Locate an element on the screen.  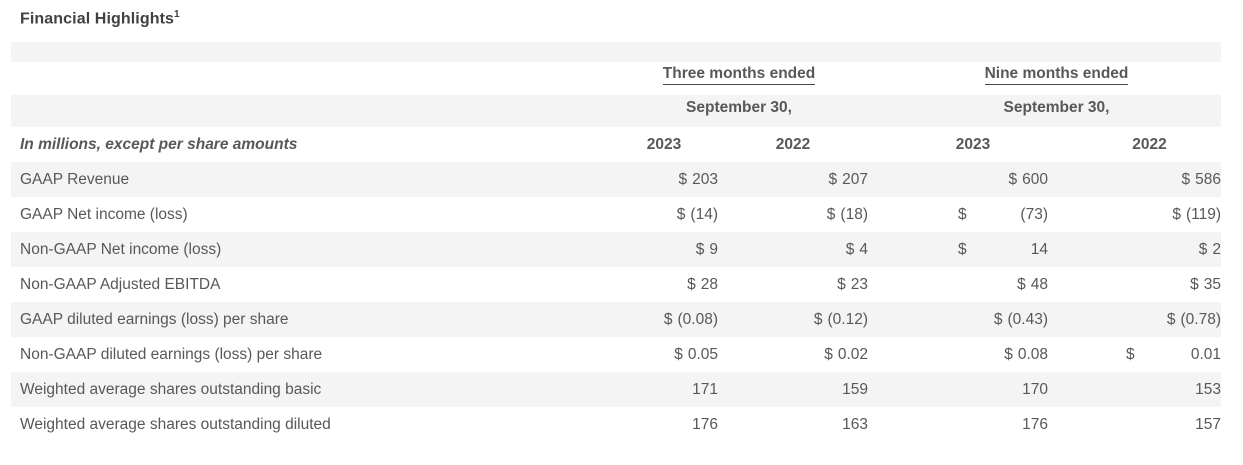
cell-9mo-2022: $2 is located at coordinates (1134, 250).